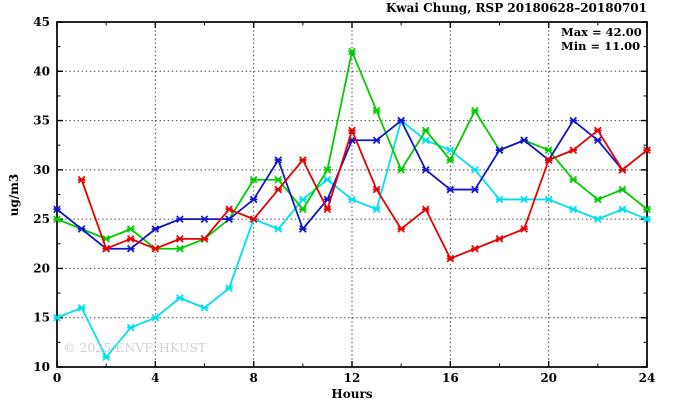  Describe the element at coordinates (41, 318) in the screenshot. I see `y-tick-label: 15` at that location.